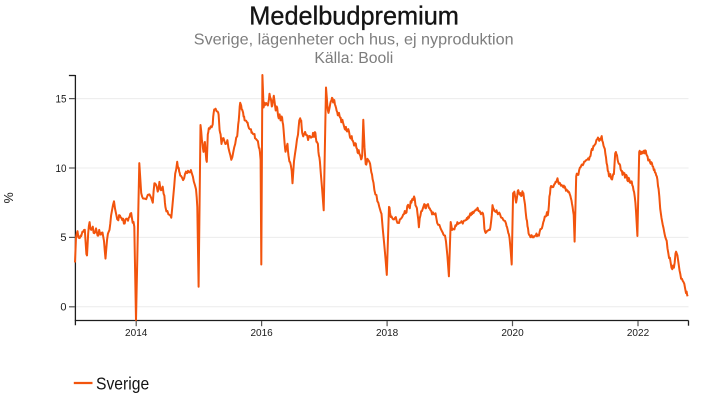 The width and height of the screenshot is (708, 413). What do you see at coordinates (354, 16) in the screenshot?
I see `svg-text: Medelbudpremium` at bounding box center [354, 16].